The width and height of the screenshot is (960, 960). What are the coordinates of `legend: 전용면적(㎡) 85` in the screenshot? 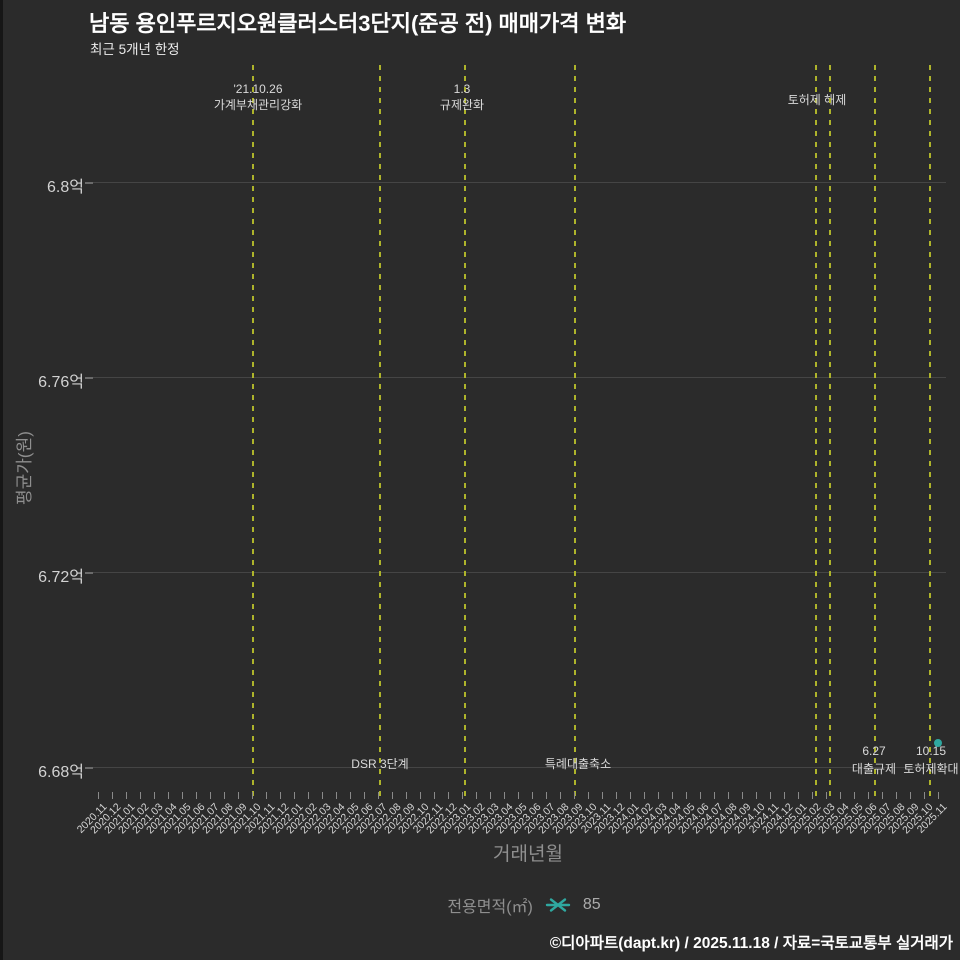 It's located at (524, 905).